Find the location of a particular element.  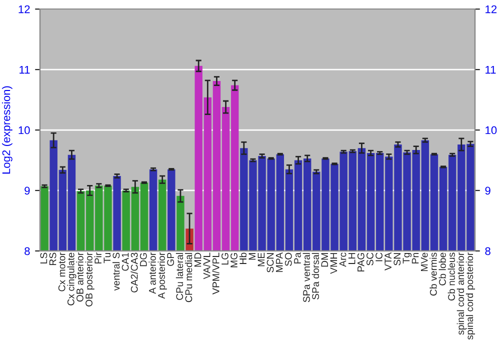

x-tick-label: VA/VL is located at coordinates (206, 266).